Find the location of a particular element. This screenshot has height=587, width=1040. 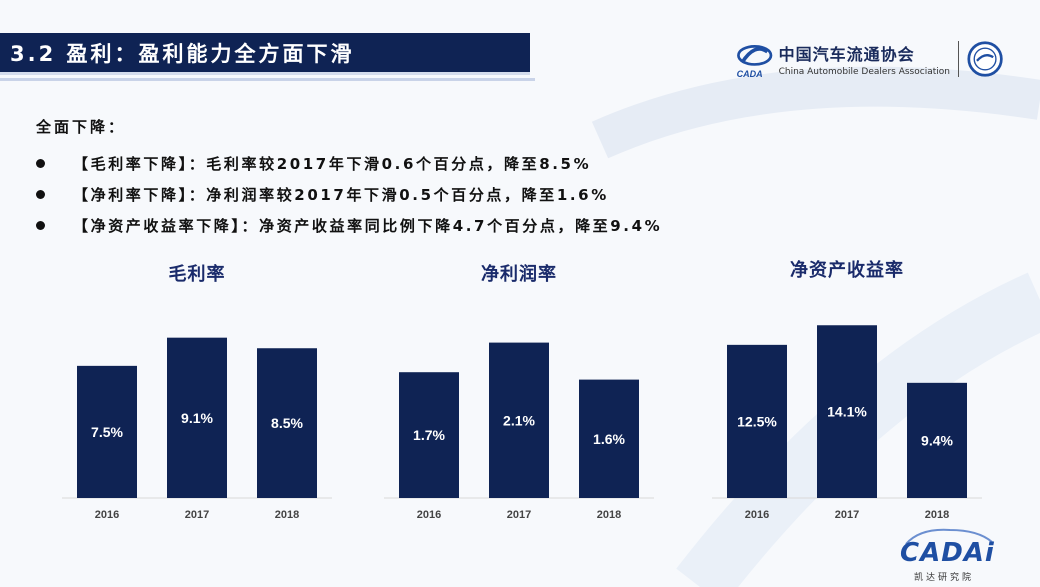

data-label: 12.5% is located at coordinates (757, 421).